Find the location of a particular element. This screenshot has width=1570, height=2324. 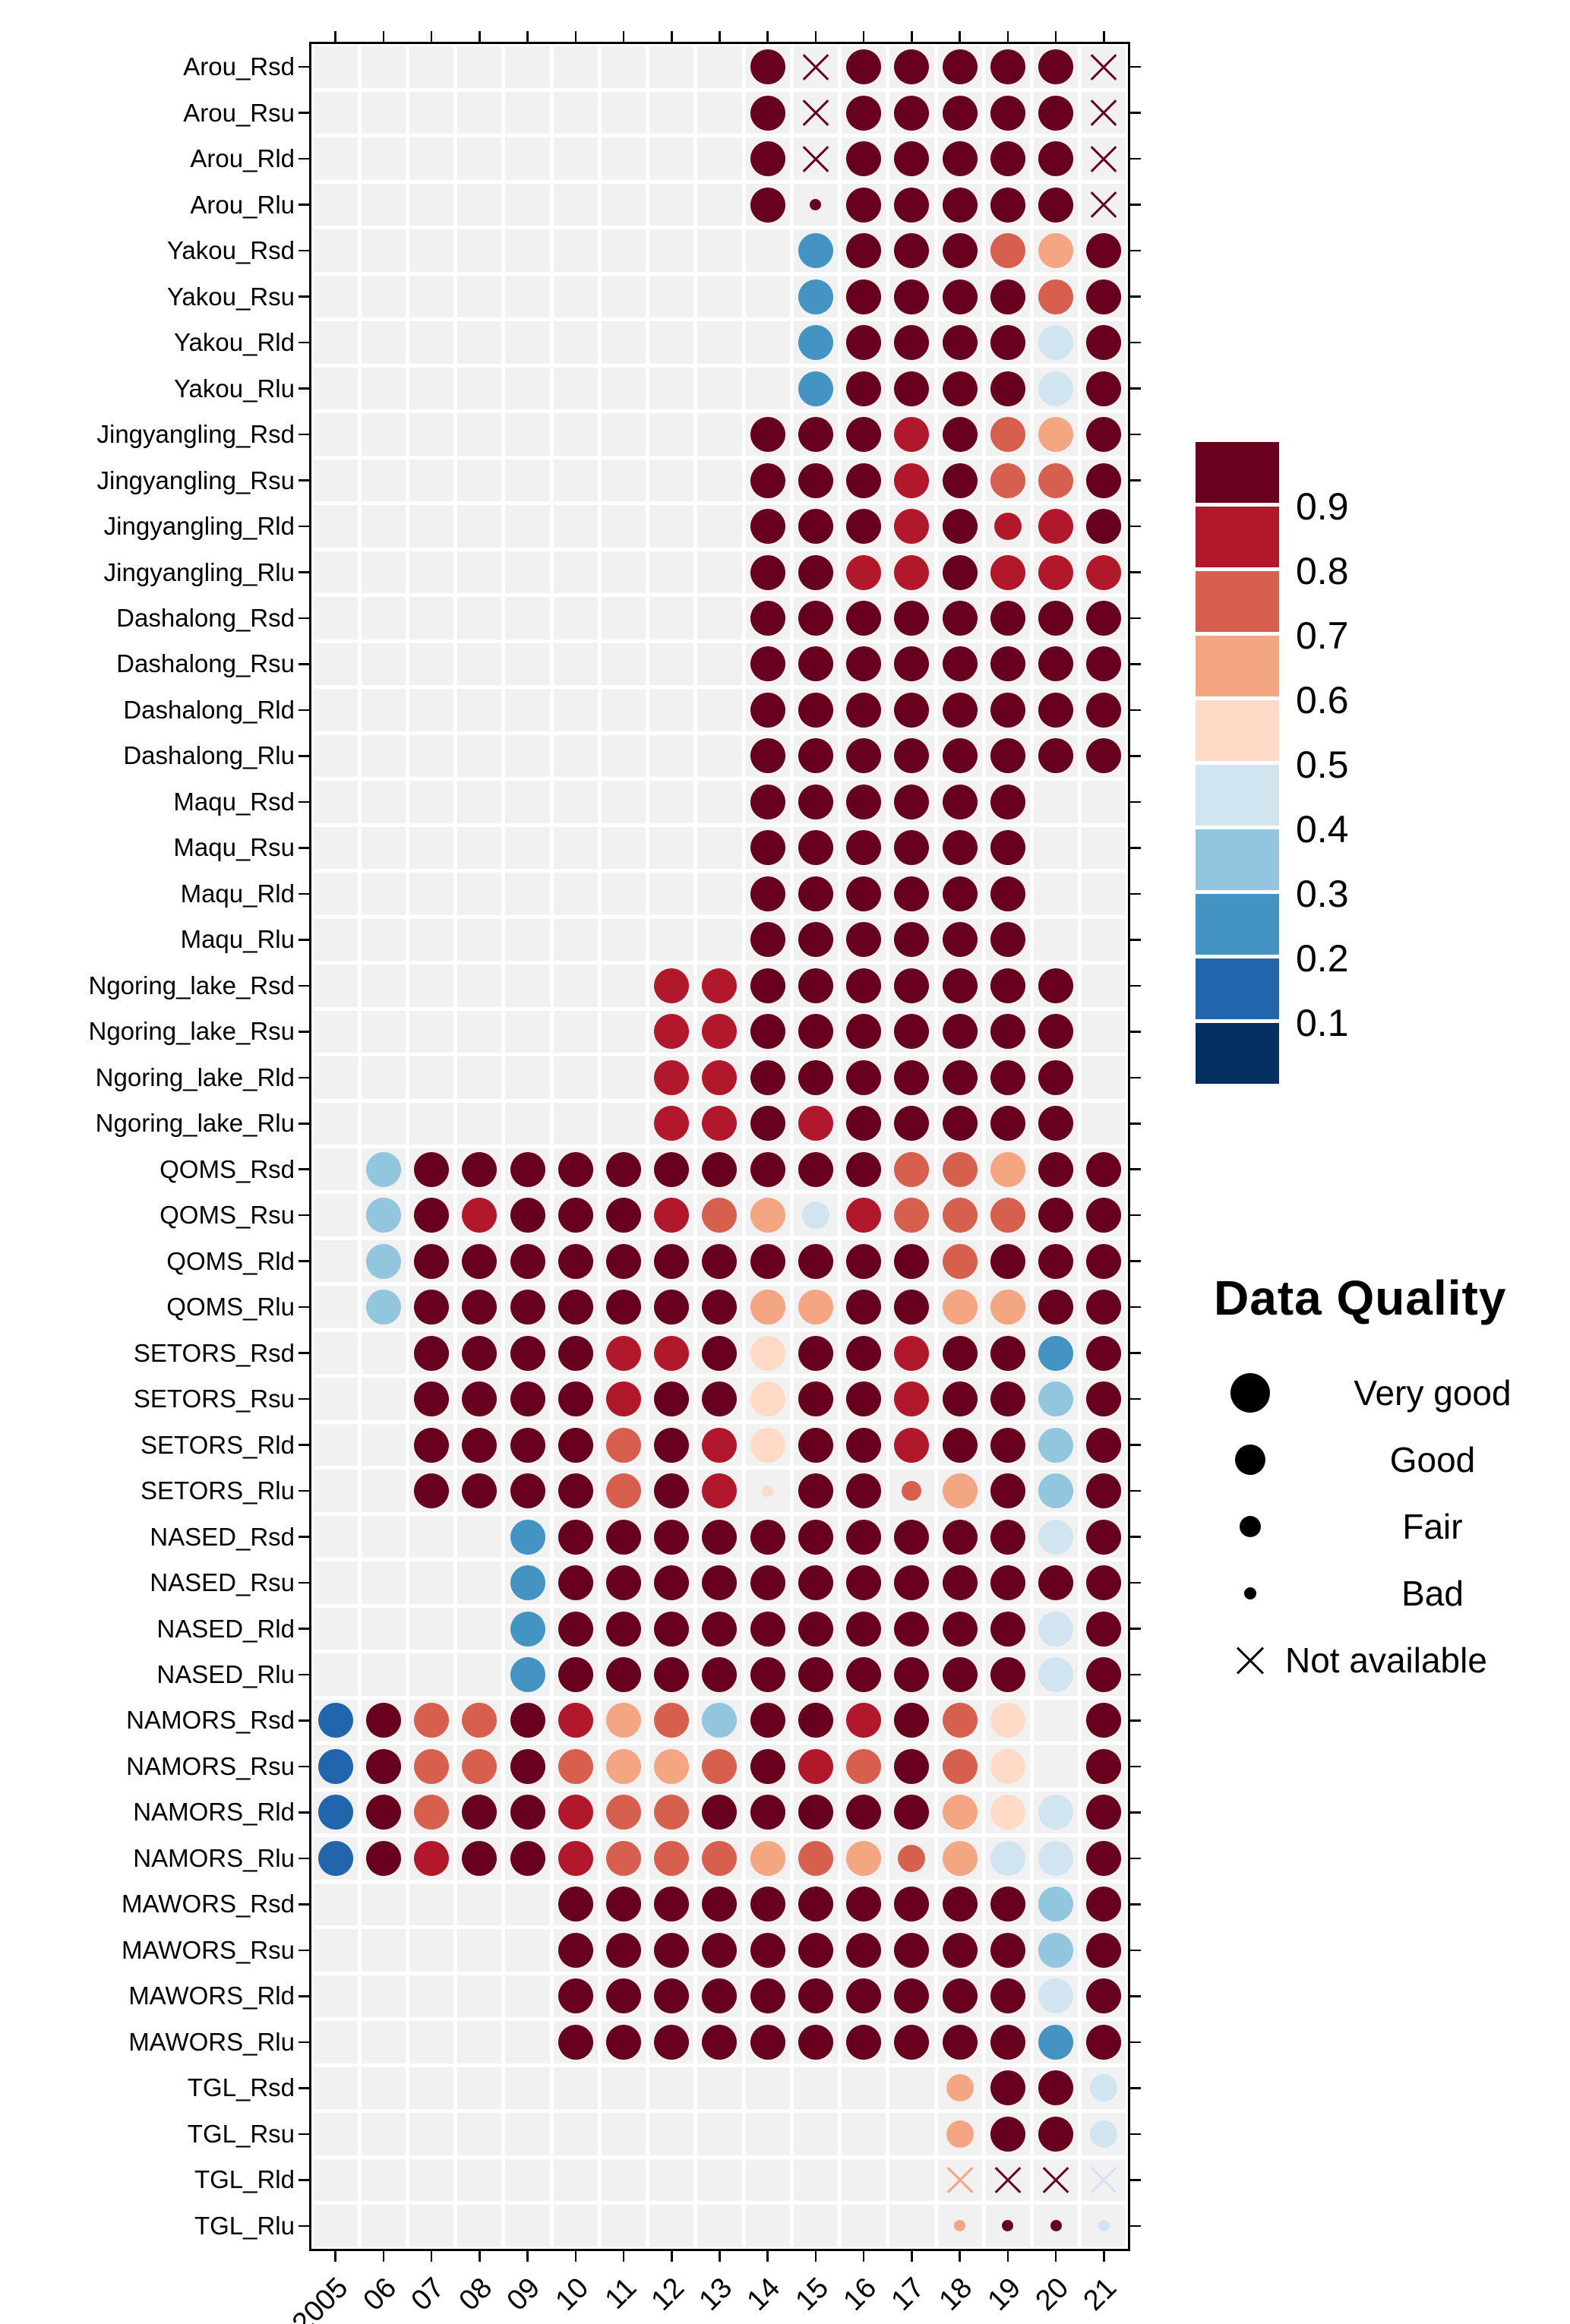

not-available-icon is located at coordinates (1250, 1660).